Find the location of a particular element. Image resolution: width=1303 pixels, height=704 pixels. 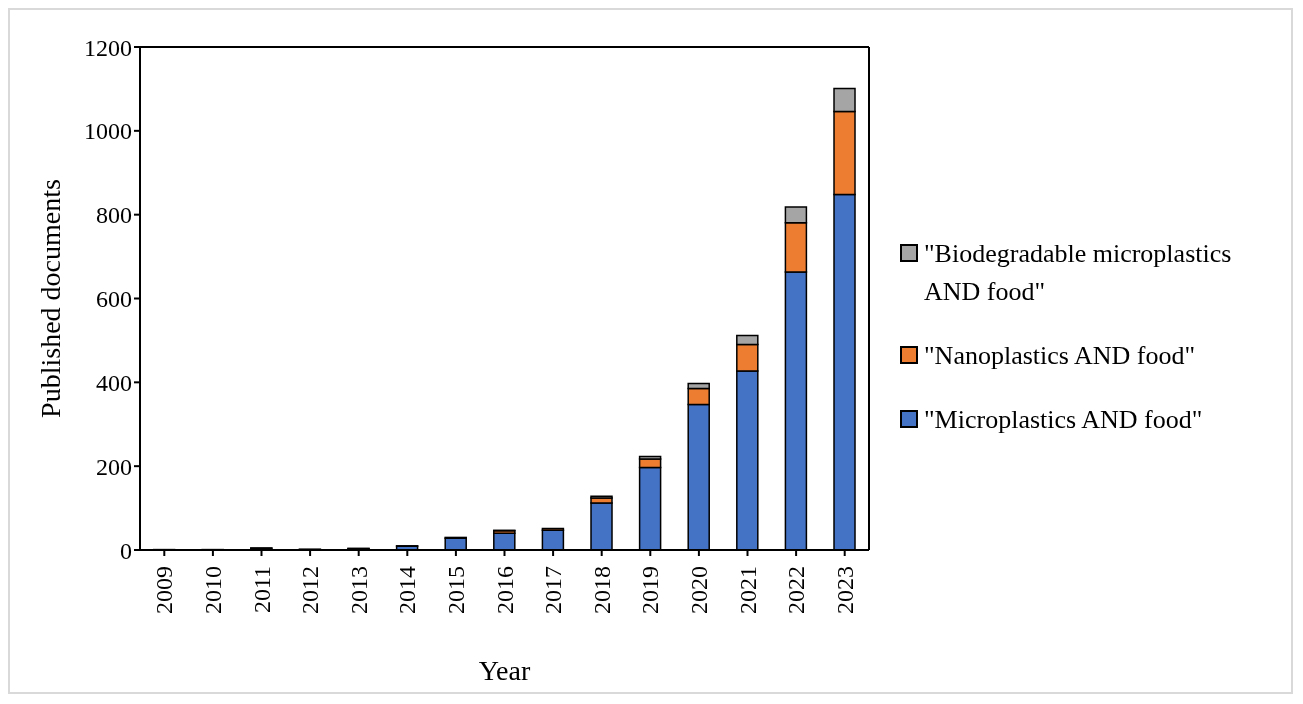

y-axis-title: Published documents is located at coordinates (50, 298).